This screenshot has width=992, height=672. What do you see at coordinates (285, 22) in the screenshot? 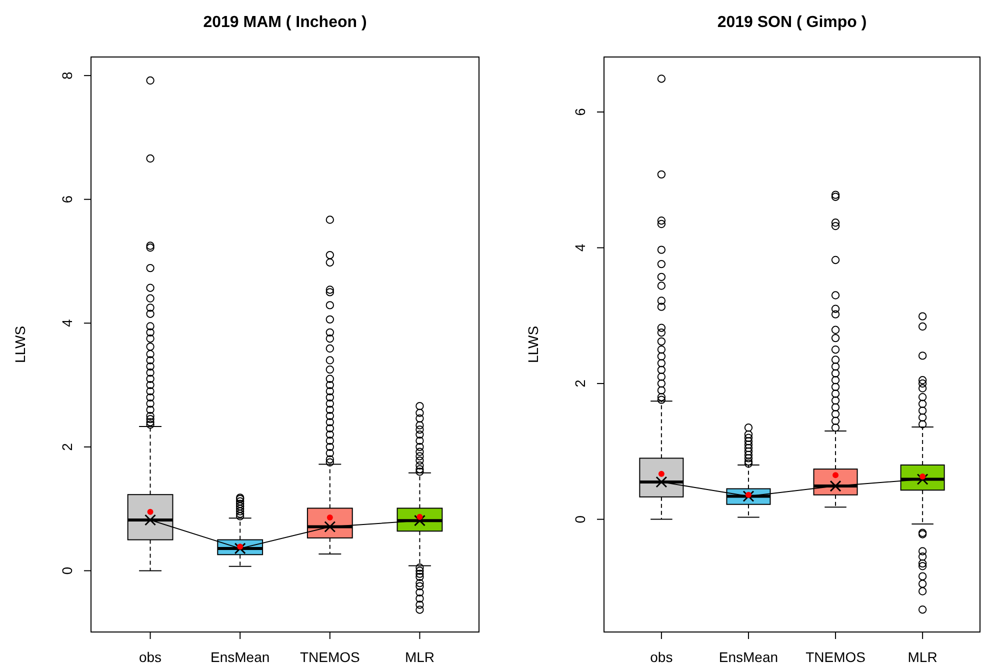
I see `chart-title: 2019 MAM ( Incheon )` at bounding box center [285, 22].